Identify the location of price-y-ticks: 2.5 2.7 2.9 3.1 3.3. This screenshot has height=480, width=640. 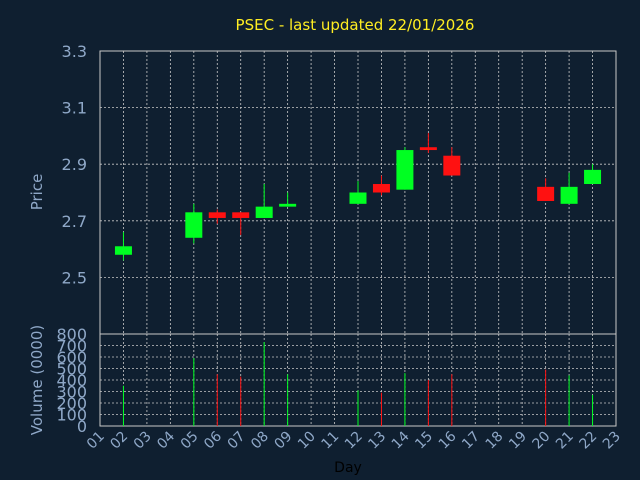
(74, 164).